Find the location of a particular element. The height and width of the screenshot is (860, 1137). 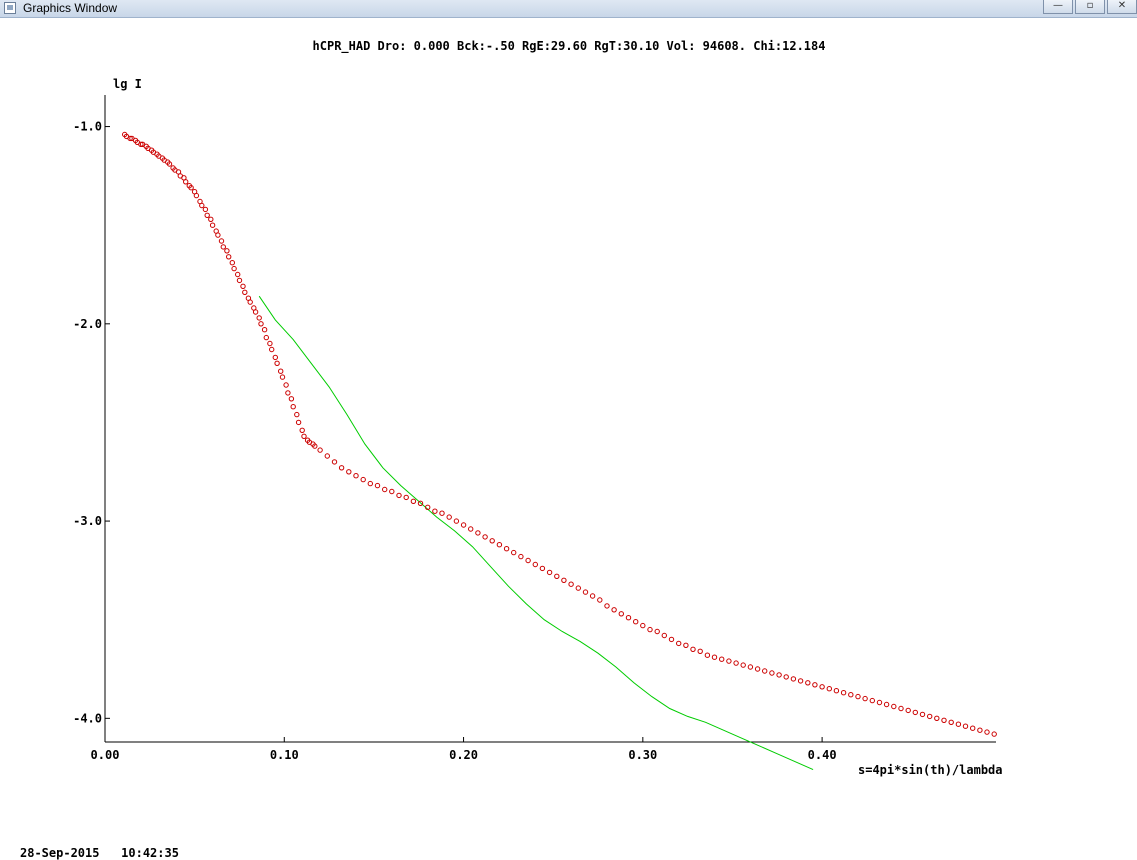

window-titlebar: Graphics Window — ▫ ✕ is located at coordinates (568, 9).